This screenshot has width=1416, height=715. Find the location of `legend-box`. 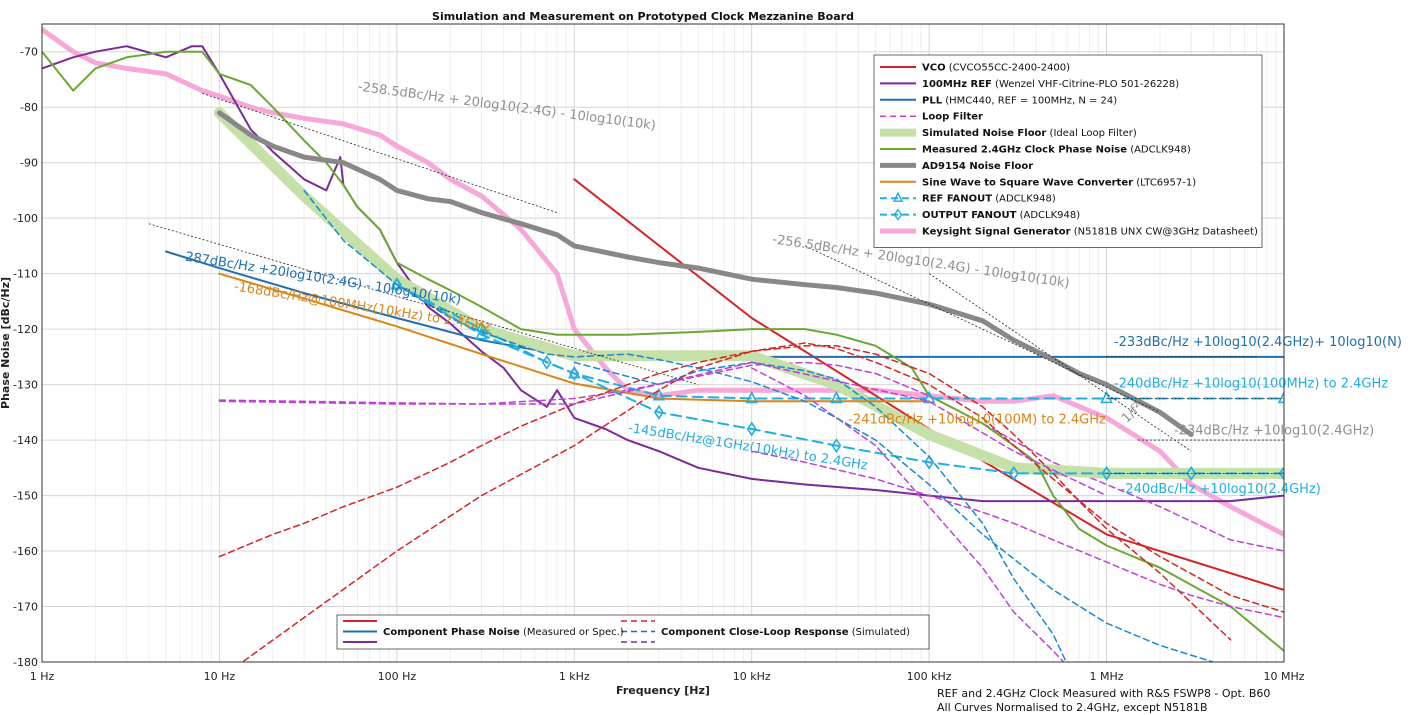

legend-box is located at coordinates (1068, 151).